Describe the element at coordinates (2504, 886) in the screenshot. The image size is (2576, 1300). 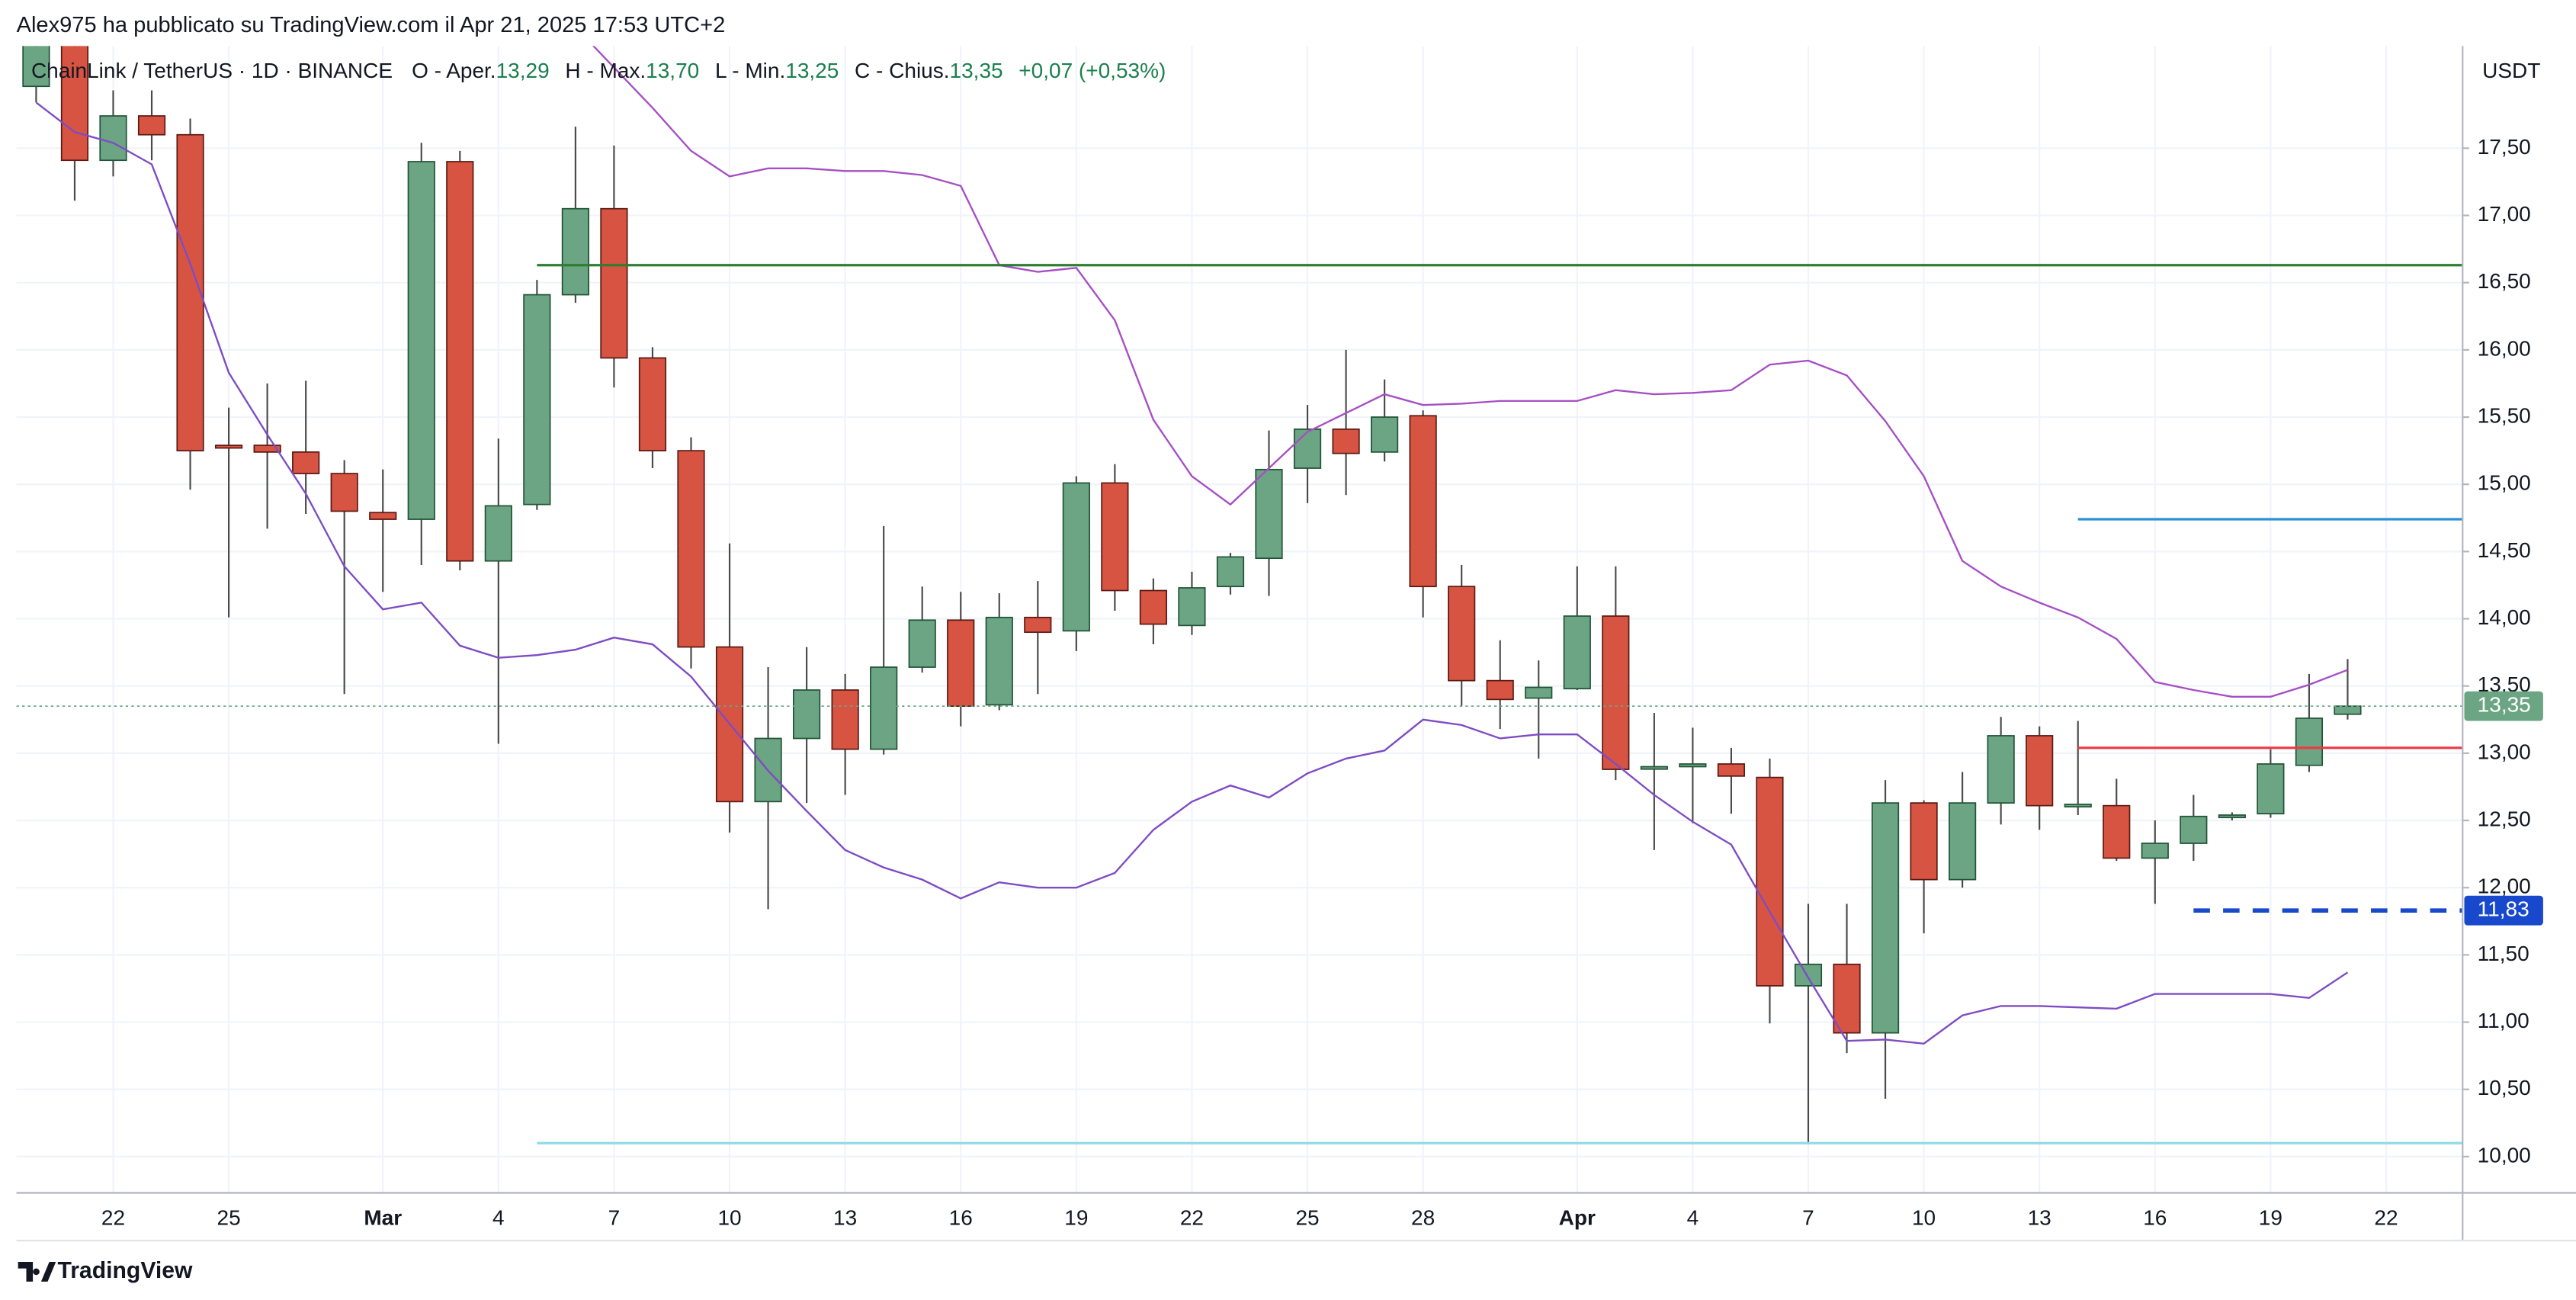
I see `y-tick-label: 12,00` at that location.